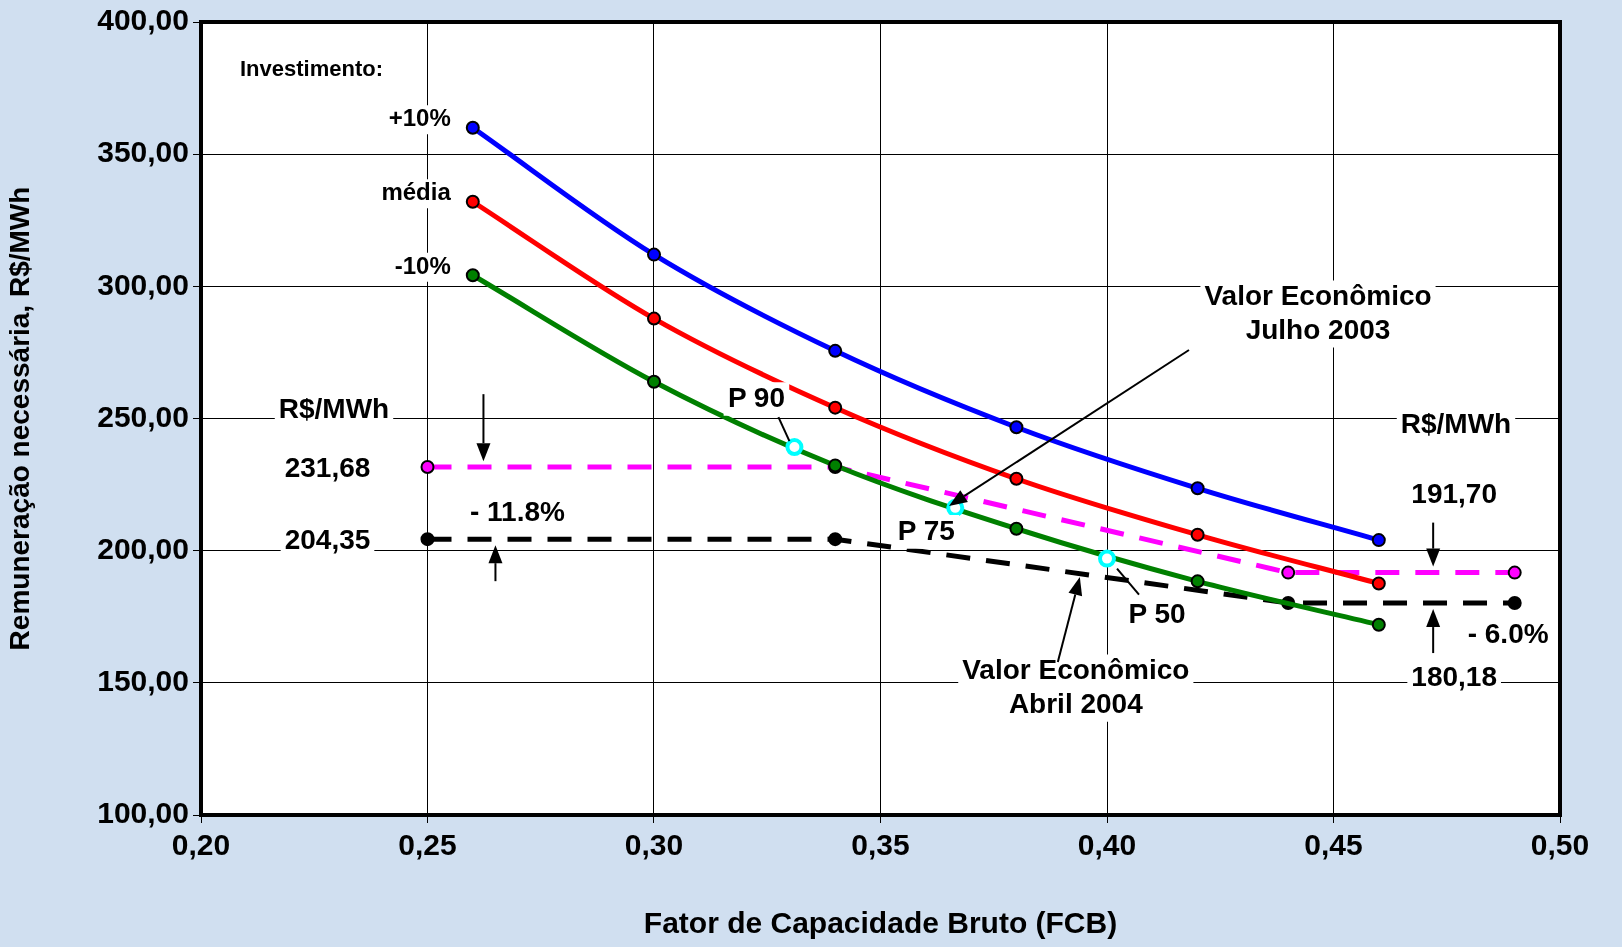 This screenshot has height=947, width=1622. I want to click on annotation: P 50, so click(1157, 614).